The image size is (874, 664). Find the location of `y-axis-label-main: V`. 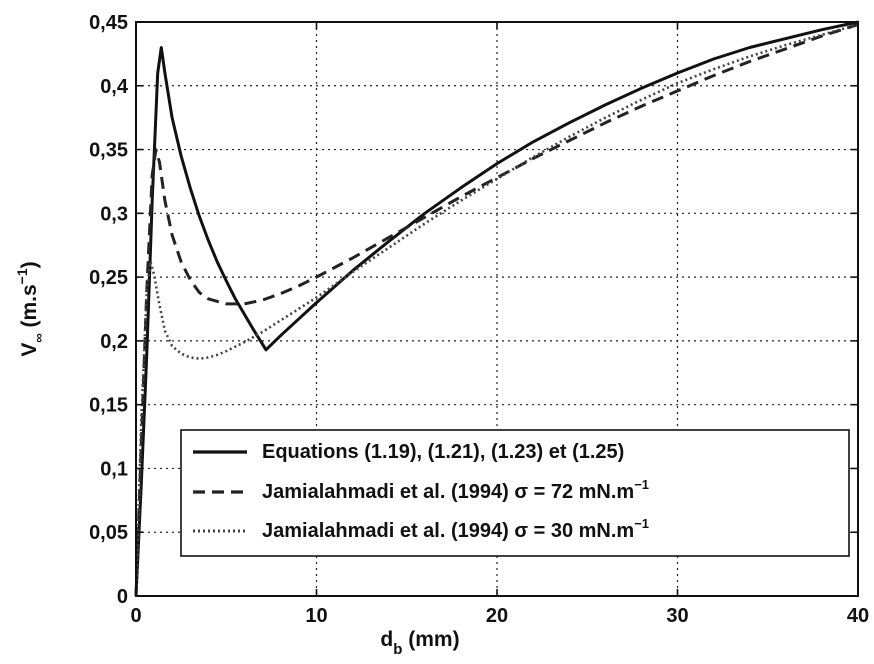

y-axis-label-main: V is located at coordinates (29, 350).